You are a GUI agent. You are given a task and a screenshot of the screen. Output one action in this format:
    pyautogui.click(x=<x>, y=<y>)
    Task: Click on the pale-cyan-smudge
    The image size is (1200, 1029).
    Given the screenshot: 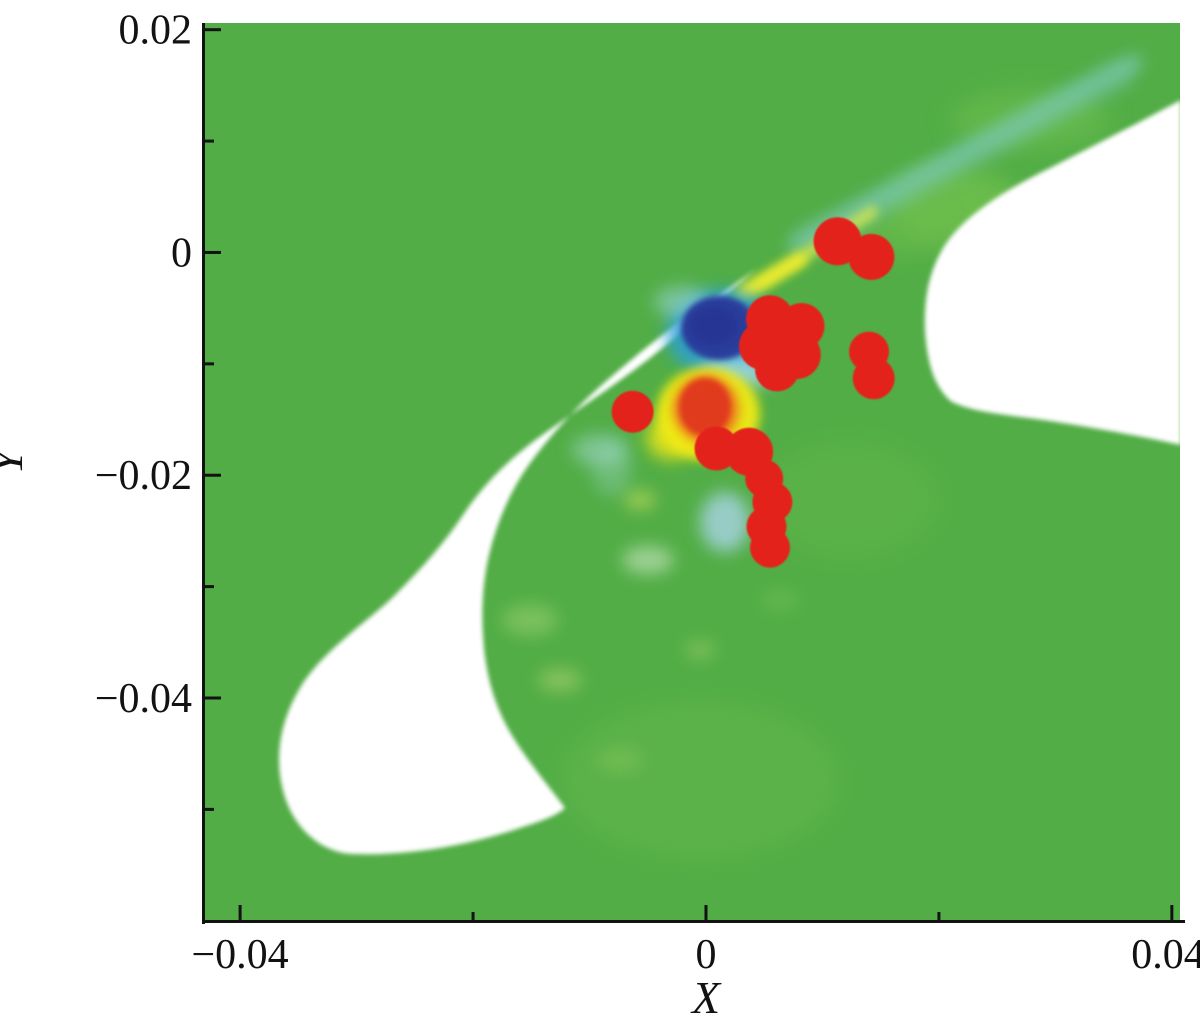 What is the action you would take?
    pyautogui.click(x=612, y=470)
    